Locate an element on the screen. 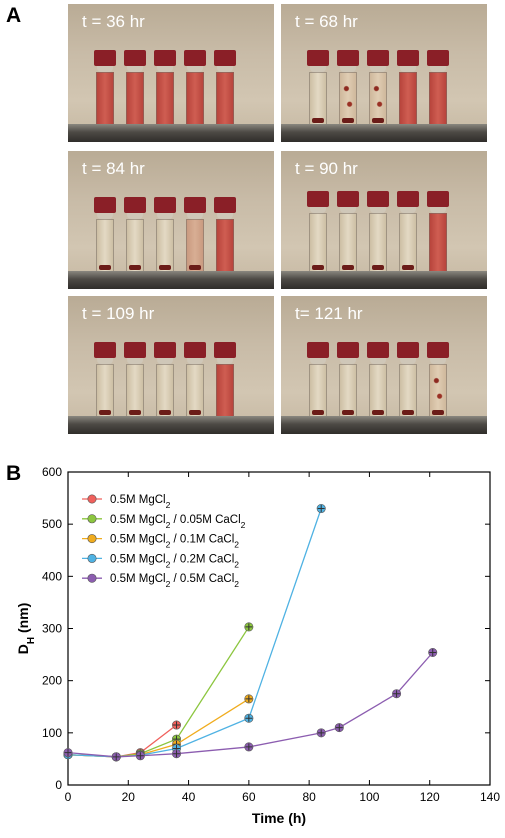  y-tick-label: 300 is located at coordinates (52, 629).